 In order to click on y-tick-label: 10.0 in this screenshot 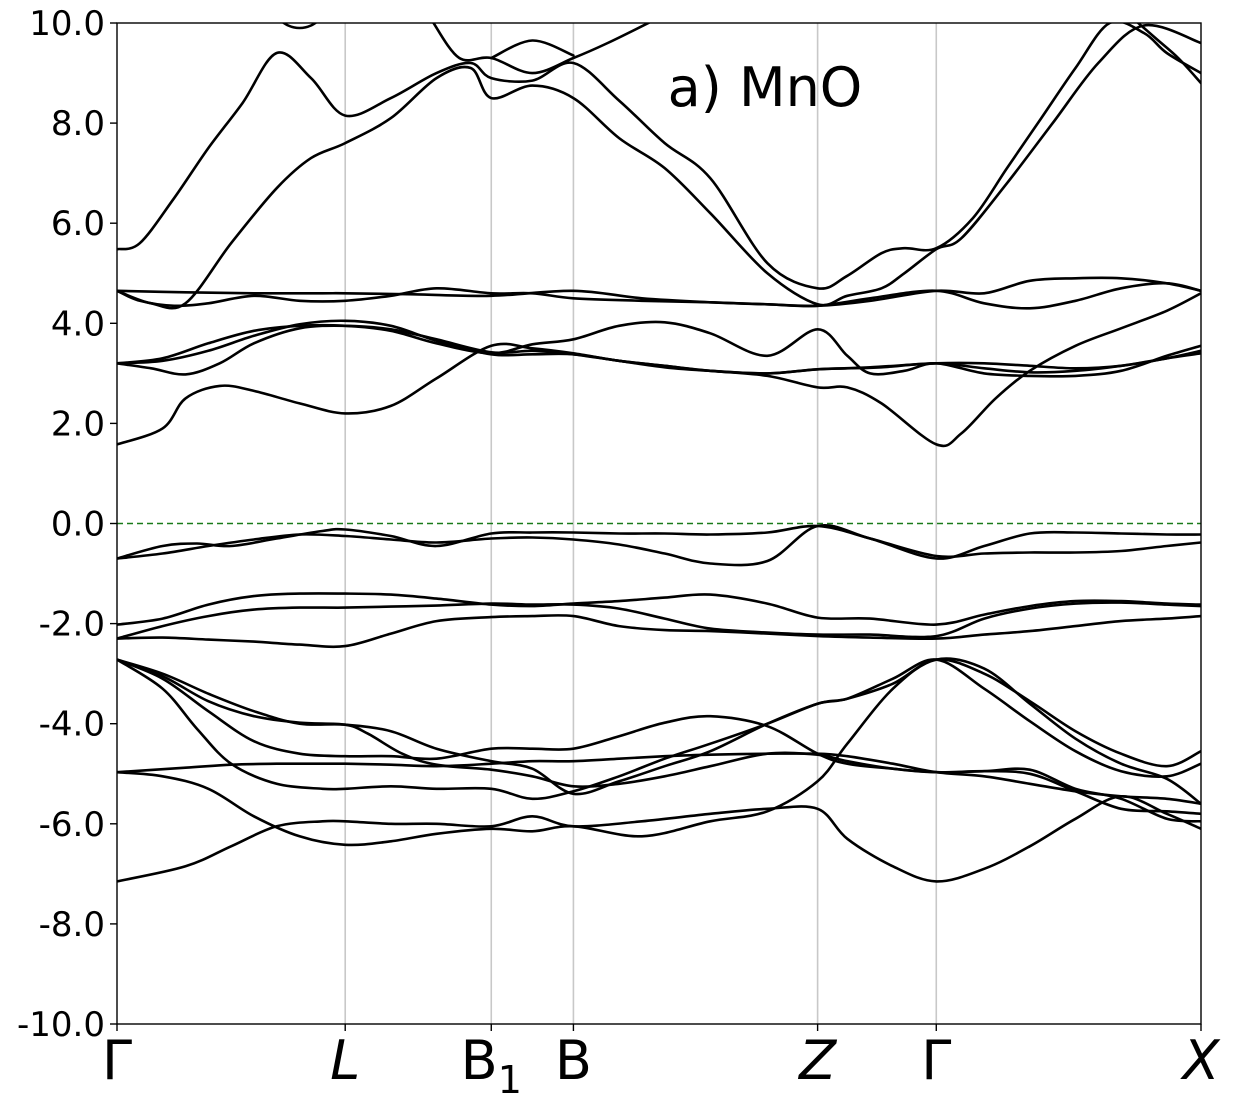, I will do `click(67, 24)`.